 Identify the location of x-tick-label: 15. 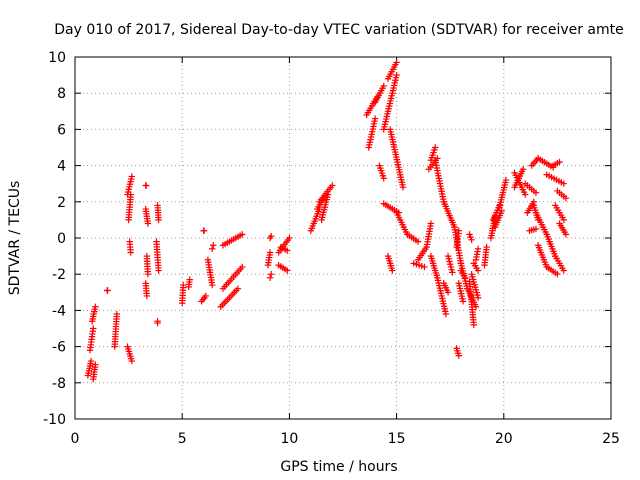
(397, 439).